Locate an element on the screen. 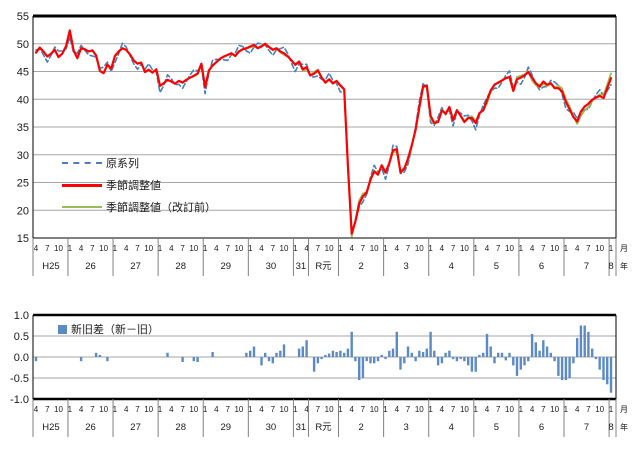  year-label: 2 is located at coordinates (360, 427).